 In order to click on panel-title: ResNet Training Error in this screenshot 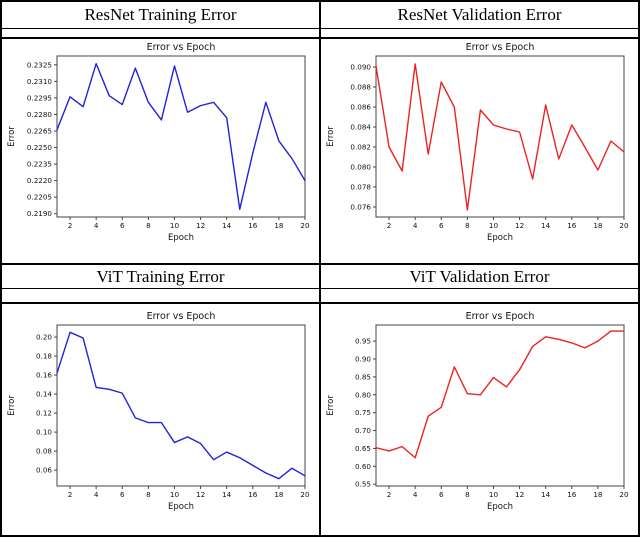, I will do `click(160, 14)`.